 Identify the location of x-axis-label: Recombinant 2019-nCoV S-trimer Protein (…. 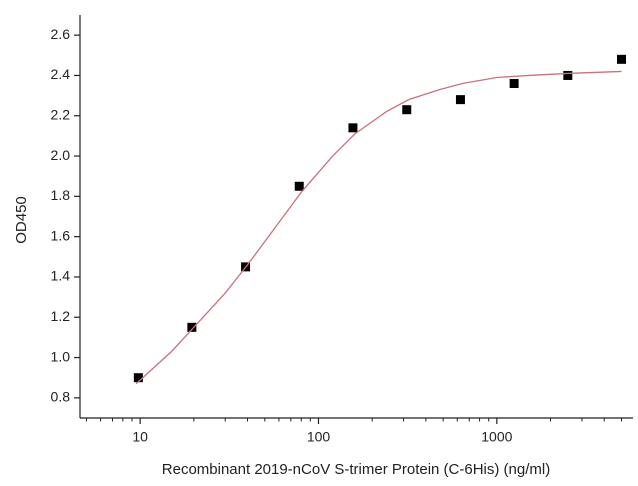
(356, 469).